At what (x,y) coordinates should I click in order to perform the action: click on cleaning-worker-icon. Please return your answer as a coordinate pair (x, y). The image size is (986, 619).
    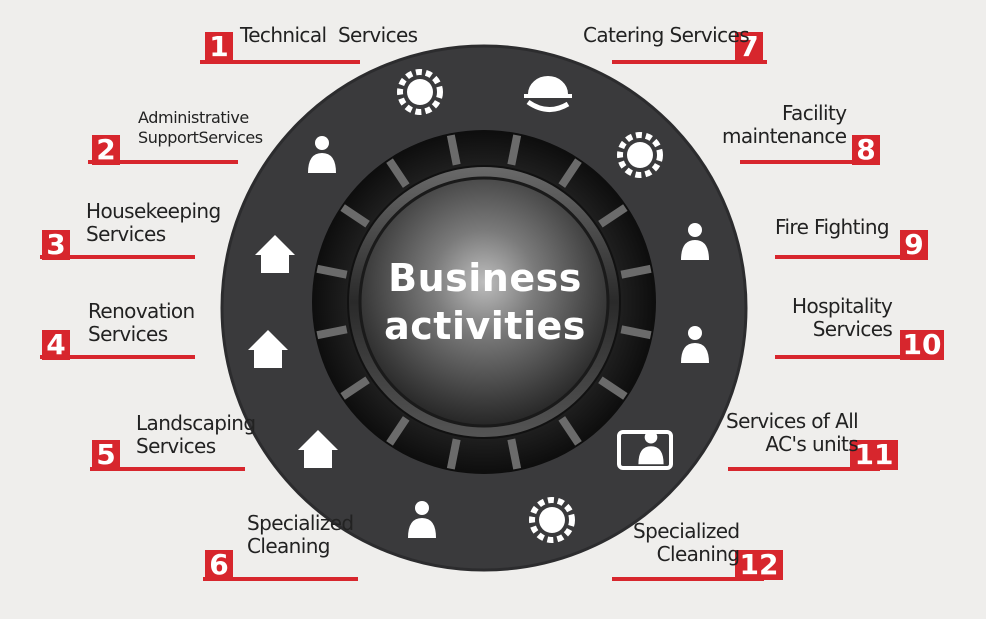
    Looking at the image, I should click on (422, 519).